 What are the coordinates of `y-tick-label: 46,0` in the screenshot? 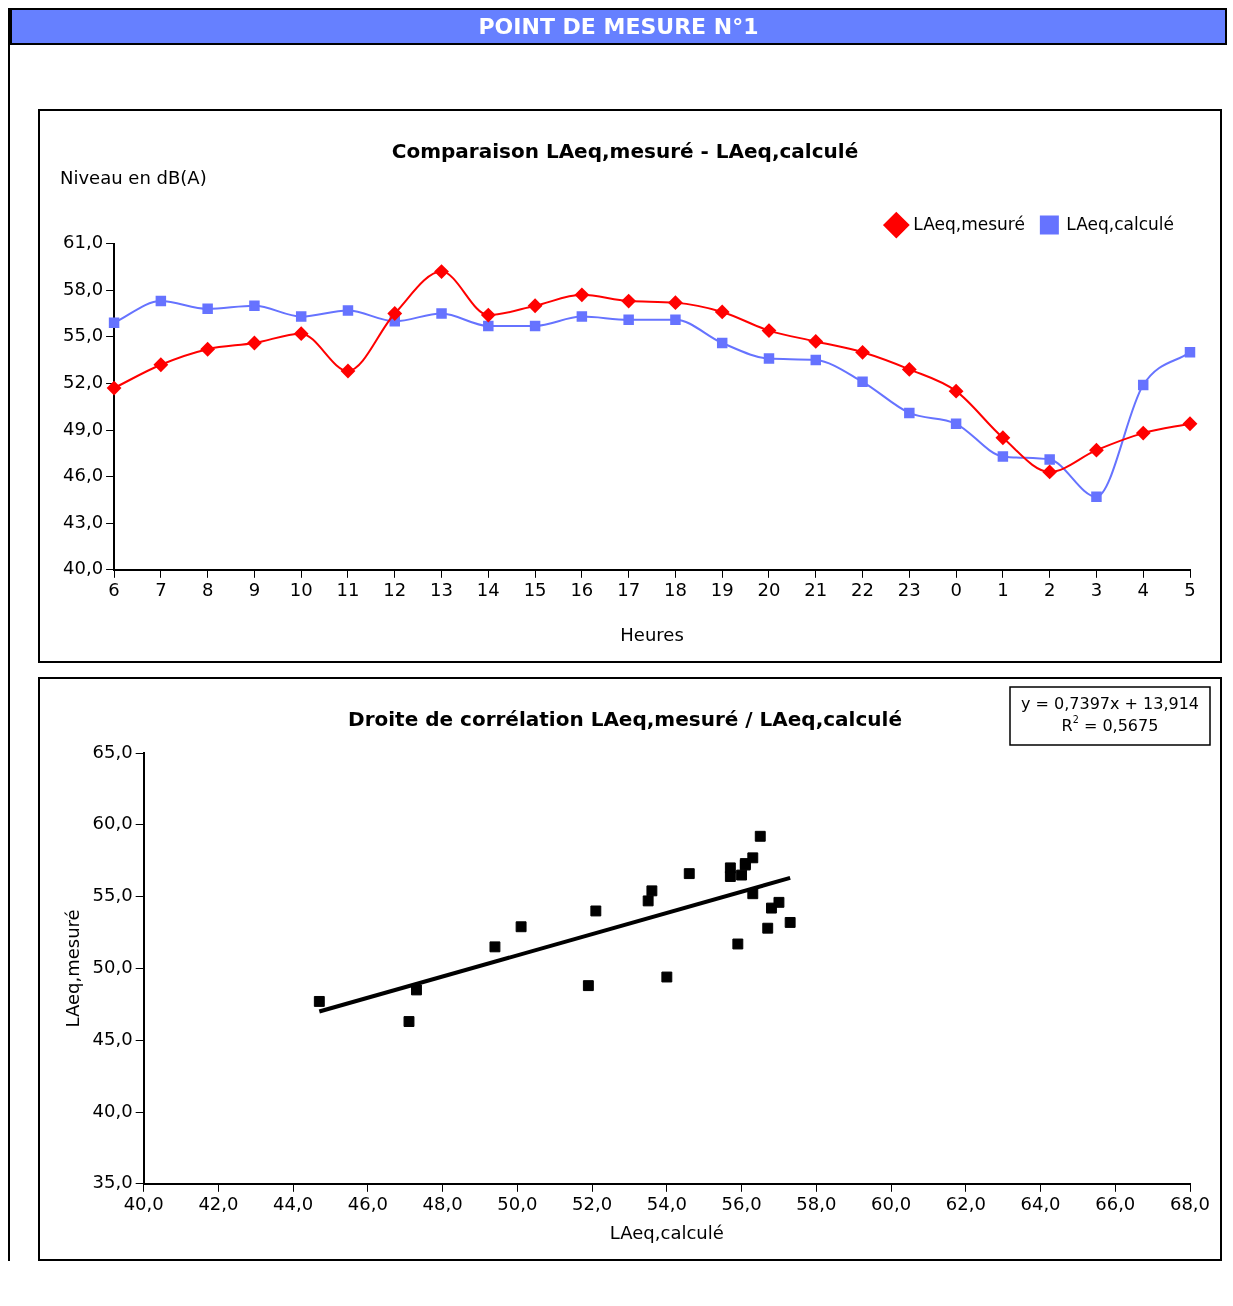 It's located at (83, 475).